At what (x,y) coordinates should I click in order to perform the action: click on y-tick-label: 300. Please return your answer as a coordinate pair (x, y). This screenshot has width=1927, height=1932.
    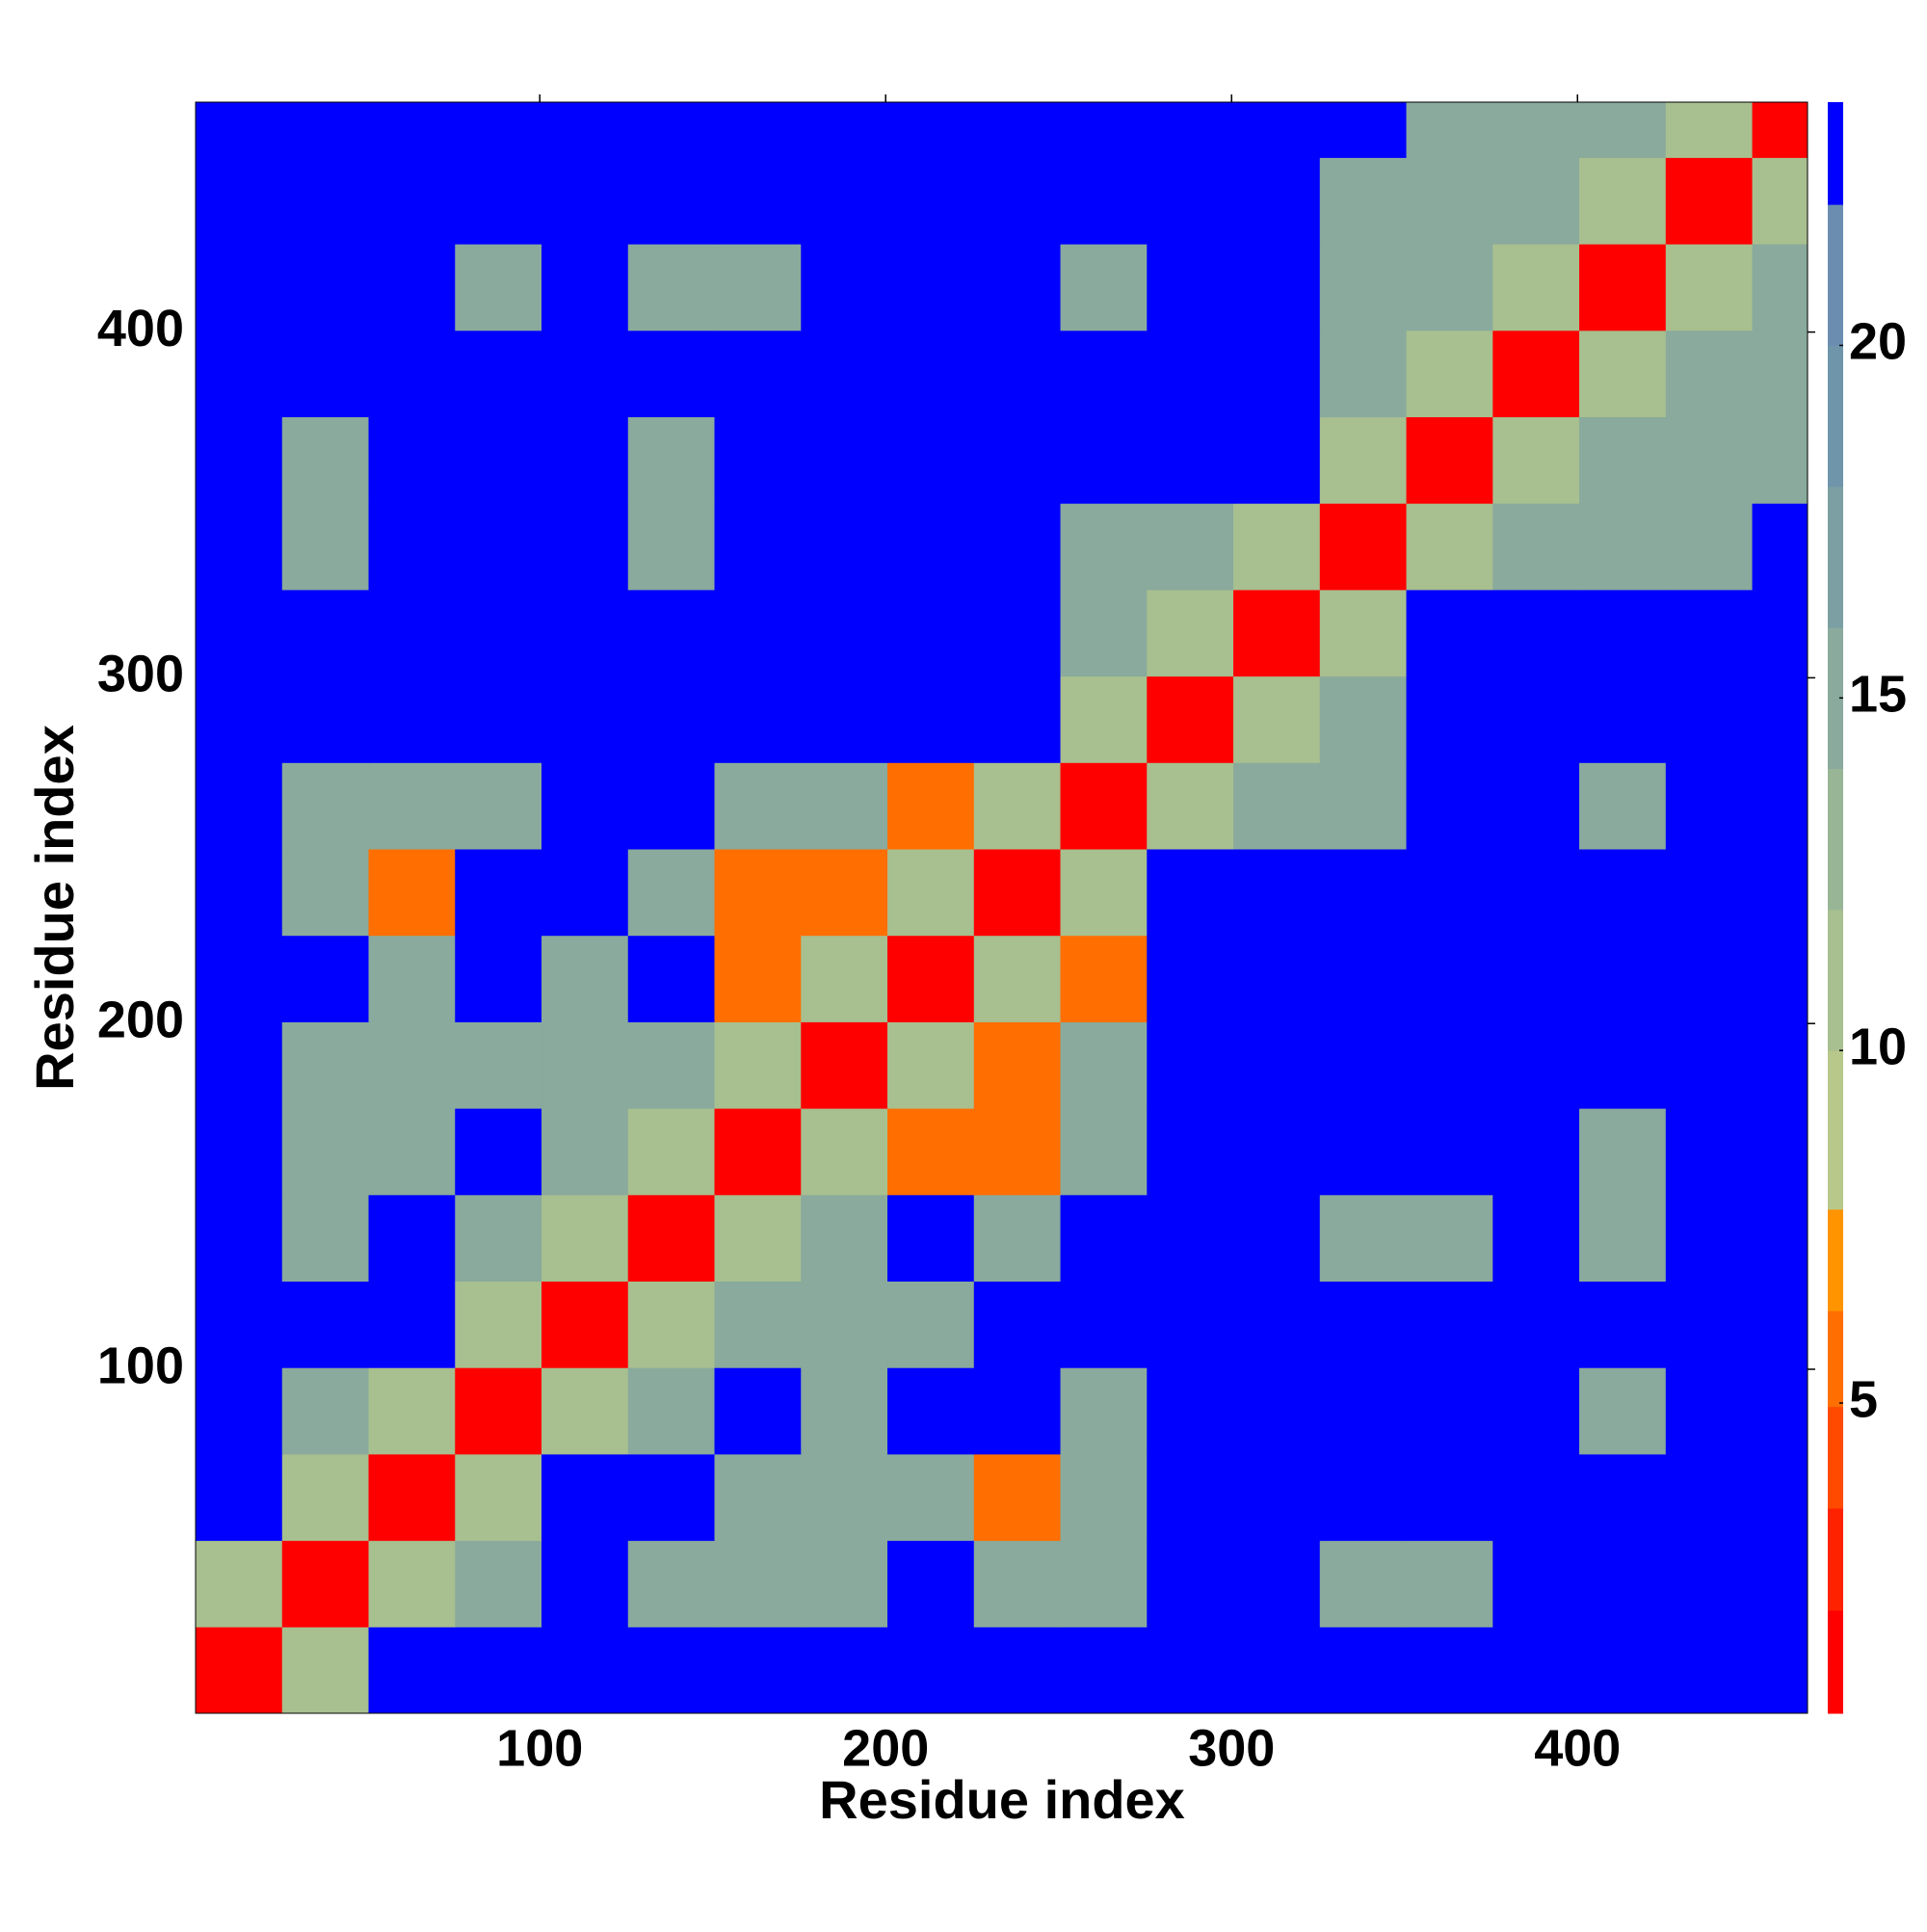
    Looking at the image, I should click on (140, 674).